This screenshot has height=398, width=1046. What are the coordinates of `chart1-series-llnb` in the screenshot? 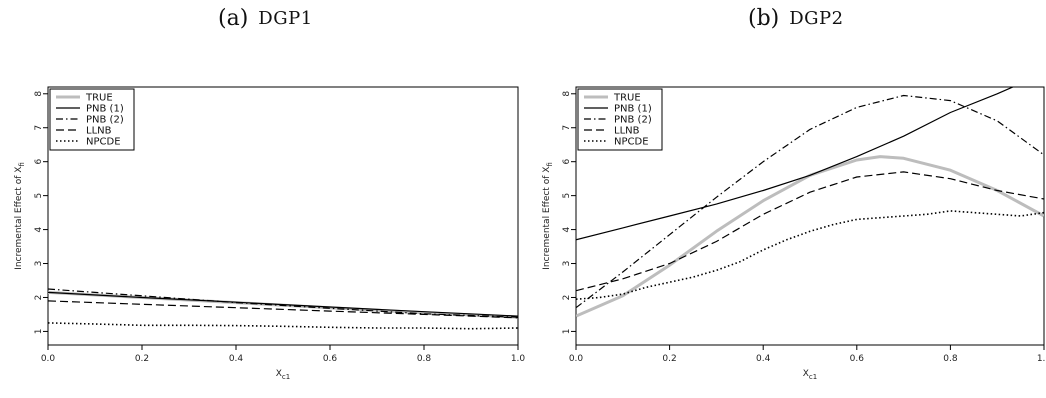 It's located at (810, 231).